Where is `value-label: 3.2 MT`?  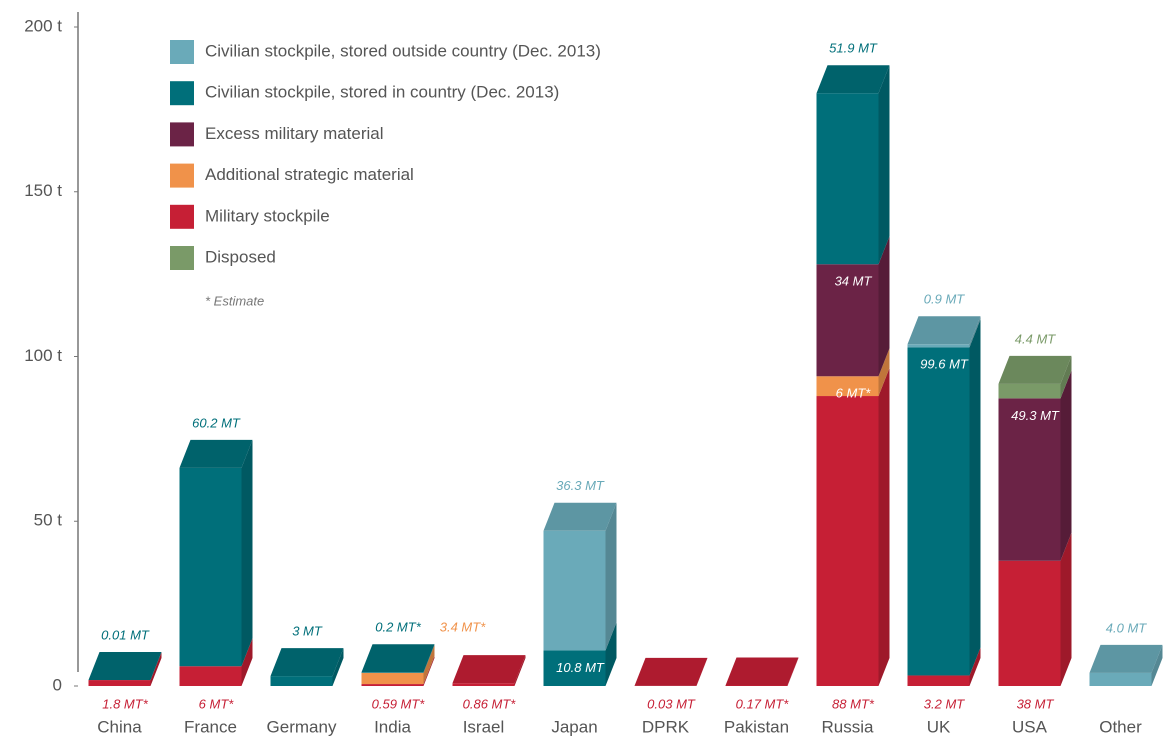
value-label: 3.2 MT is located at coordinates (945, 703).